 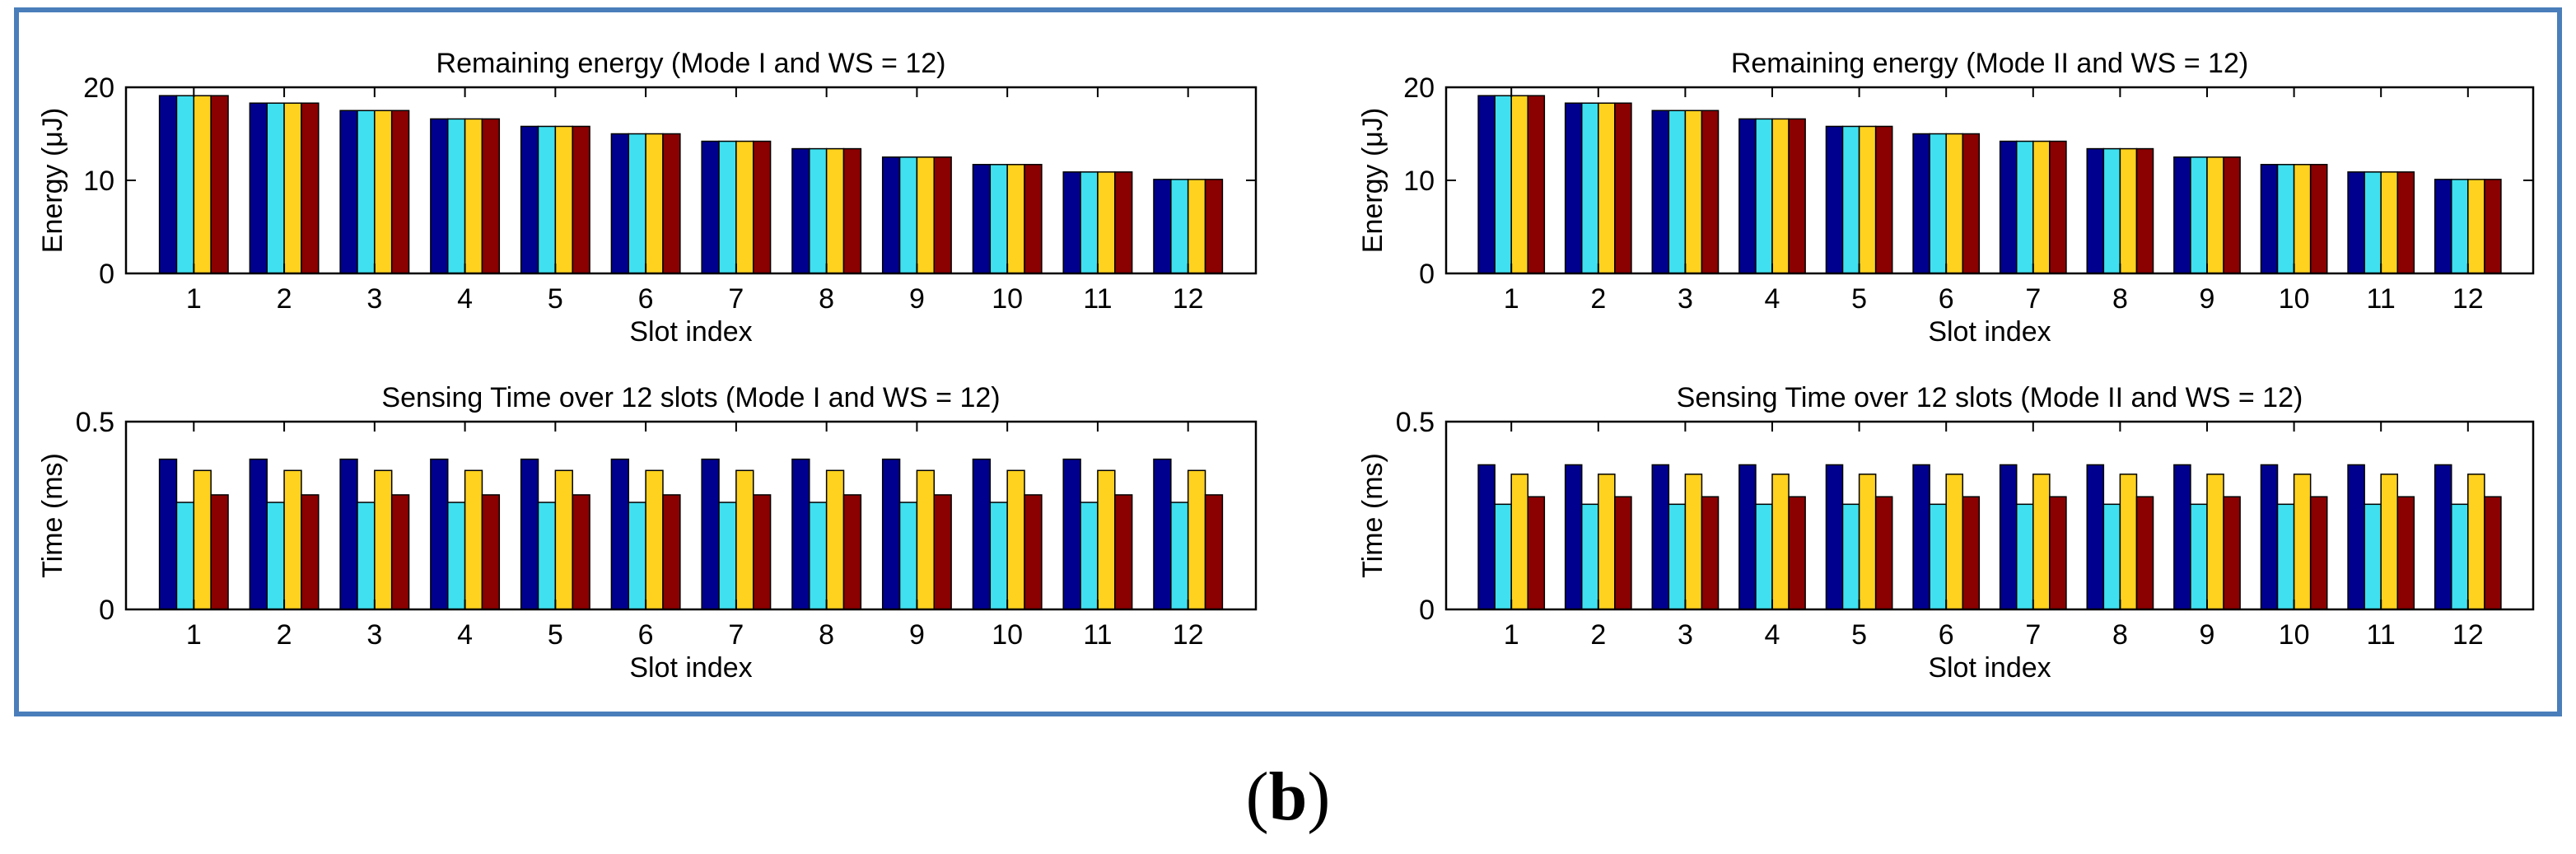 What do you see at coordinates (646, 299) in the screenshot?
I see `x-tick-label: 6` at bounding box center [646, 299].